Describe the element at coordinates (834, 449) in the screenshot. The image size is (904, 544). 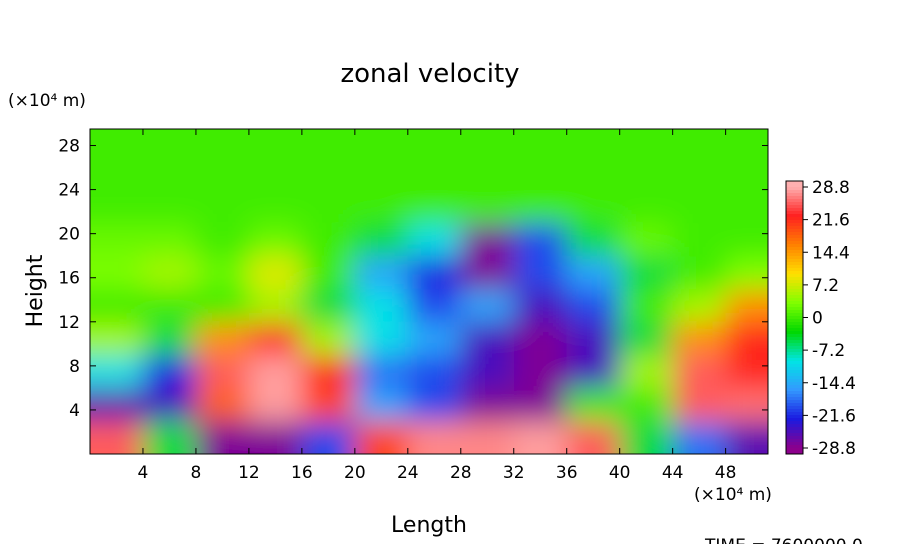
I see `colorbar-tick-label: -28.8` at that location.